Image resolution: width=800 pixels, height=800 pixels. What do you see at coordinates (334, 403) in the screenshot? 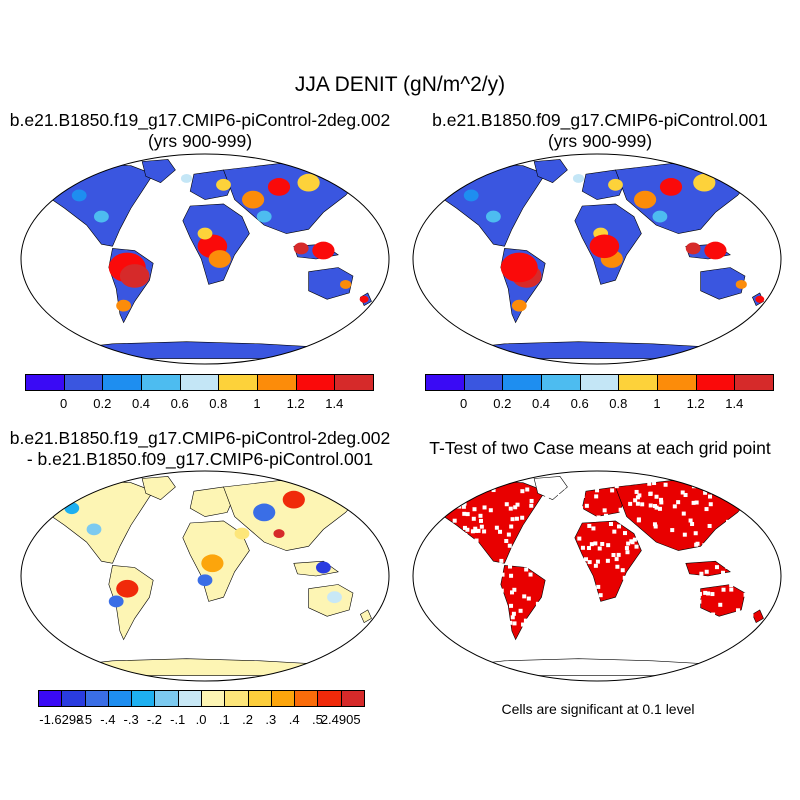
I see `colorbar-label: 1.4` at bounding box center [334, 403].